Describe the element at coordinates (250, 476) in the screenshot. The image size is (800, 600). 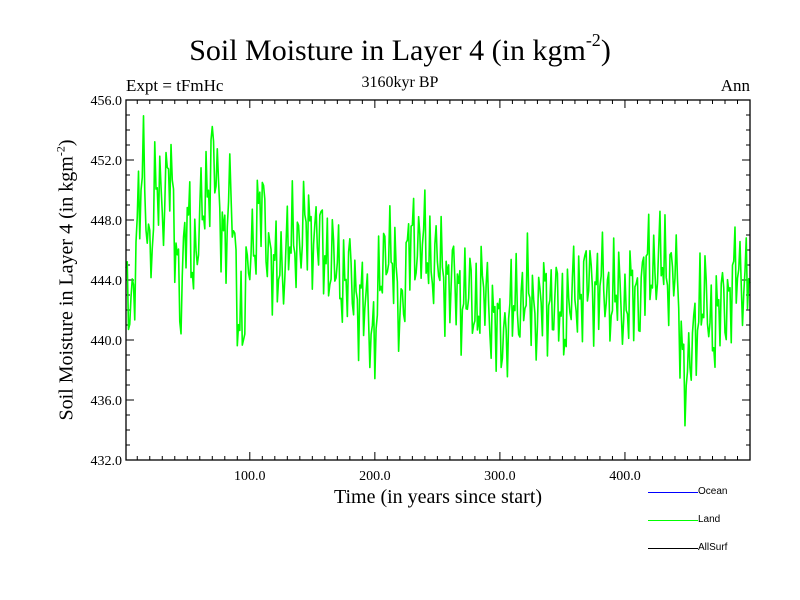
I see `x-tick-label: 100.0` at that location.